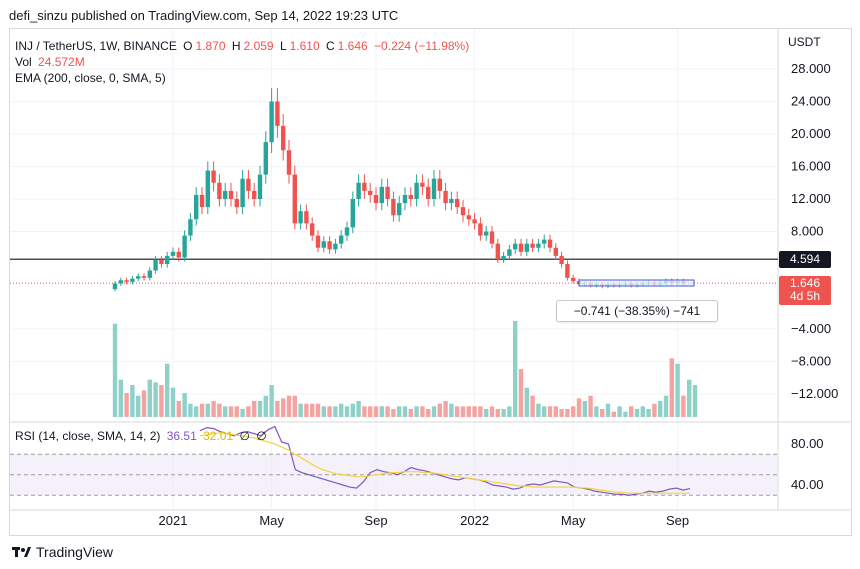 The image size is (860, 569). What do you see at coordinates (807, 443) in the screenshot?
I see `rsi-tick-label: 80.00` at bounding box center [807, 443].